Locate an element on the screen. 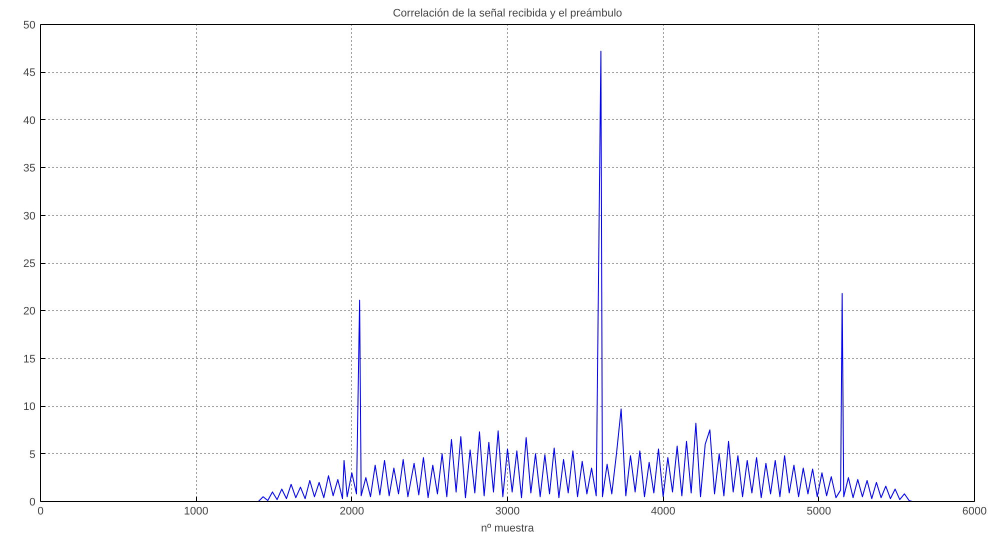 The image size is (988, 537). y-tick-label: 15 is located at coordinates (29, 359).